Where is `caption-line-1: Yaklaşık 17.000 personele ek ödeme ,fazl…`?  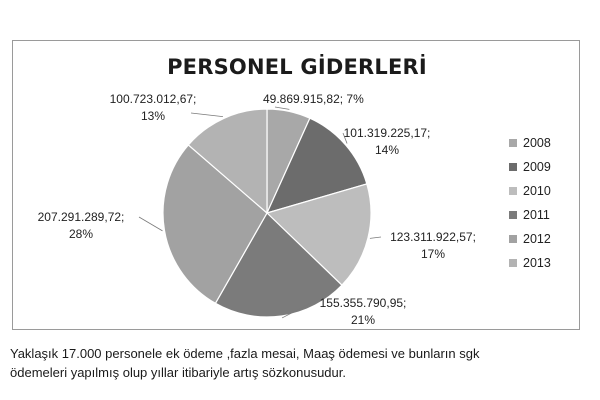 caption-line-1: Yaklaşık 17.000 personele ek ödeme ,fazl… is located at coordinates (300, 353).